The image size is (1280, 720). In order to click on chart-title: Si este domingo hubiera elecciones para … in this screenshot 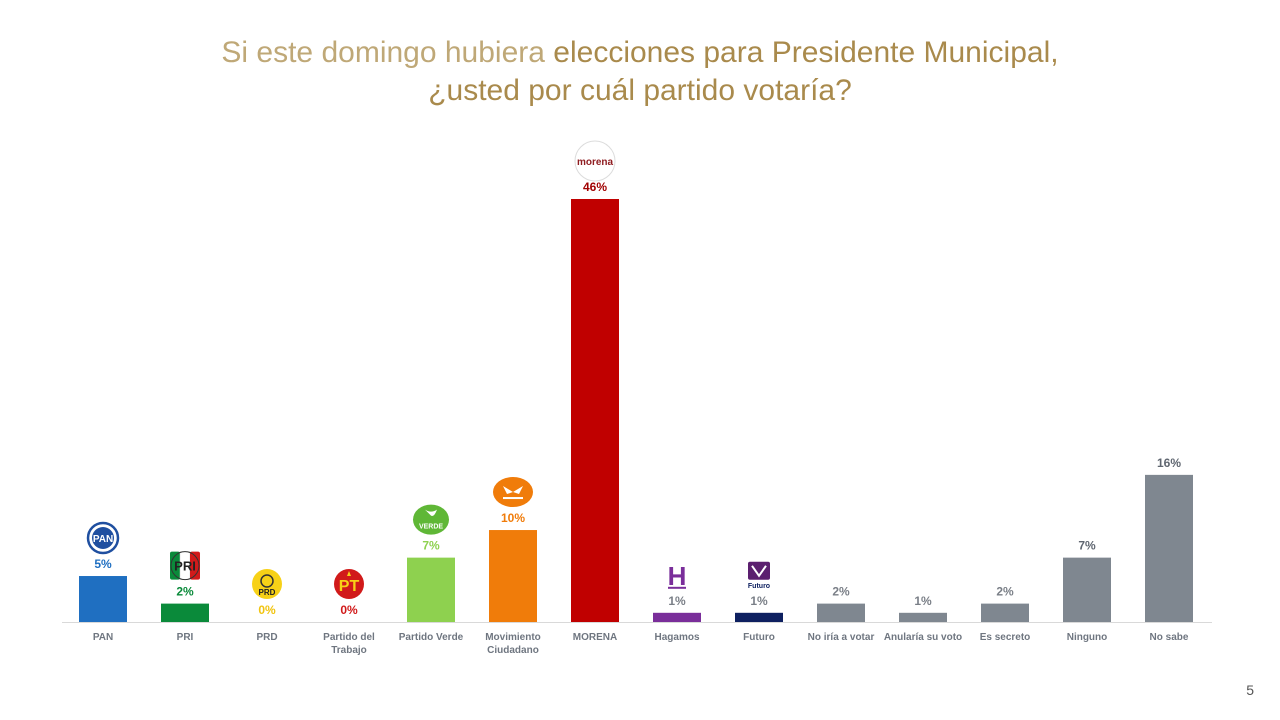, I will do `click(640, 72)`.